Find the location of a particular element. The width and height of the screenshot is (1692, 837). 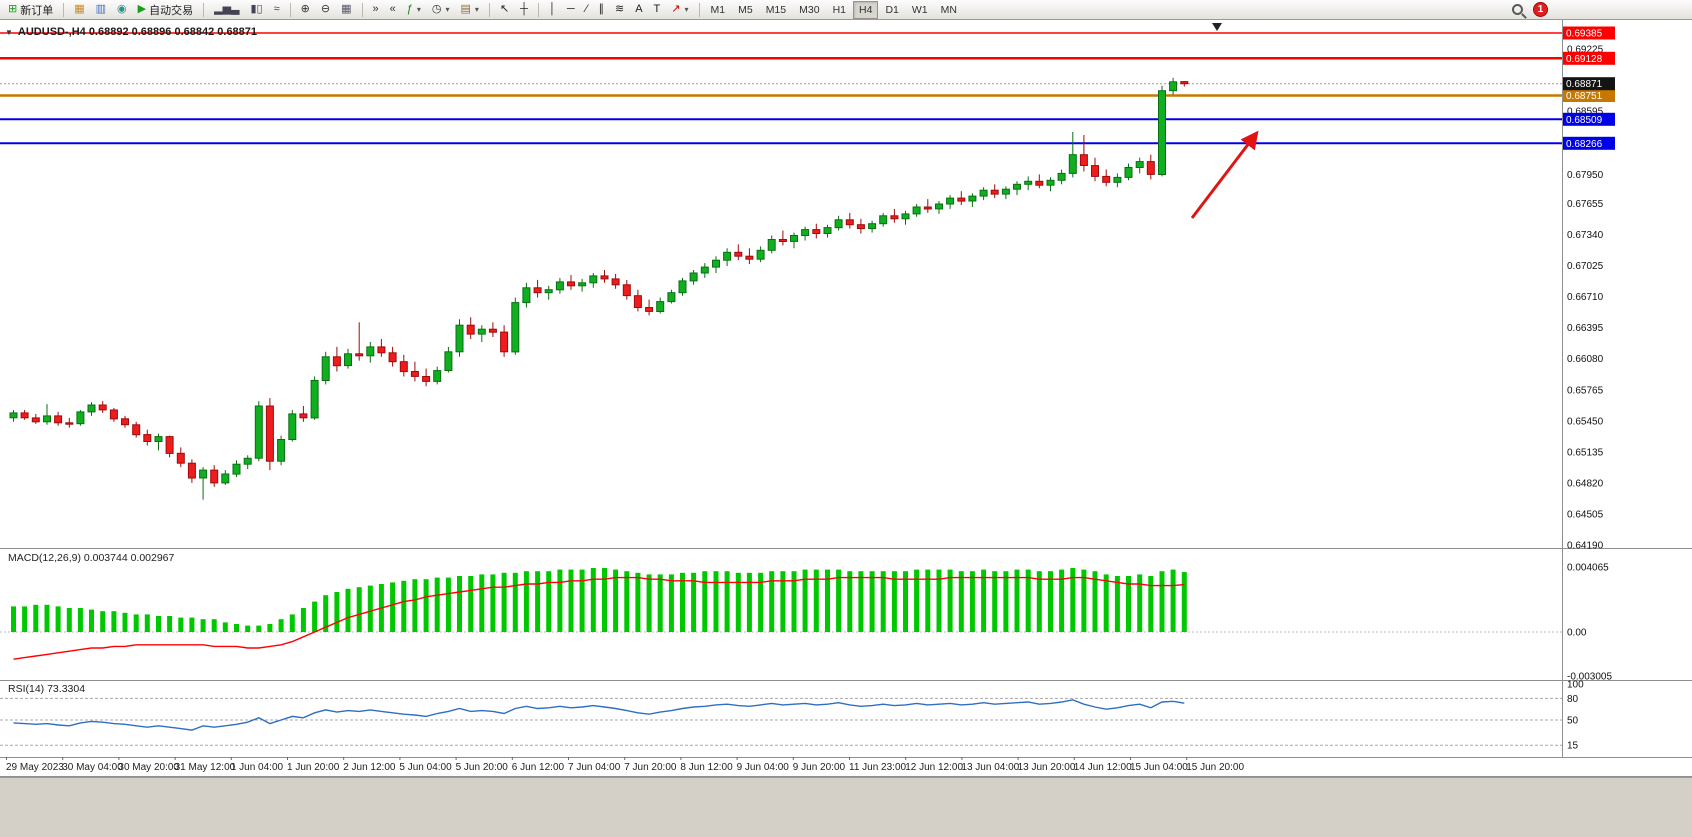

price-tick-label: 0.64190 is located at coordinates (1585, 545).